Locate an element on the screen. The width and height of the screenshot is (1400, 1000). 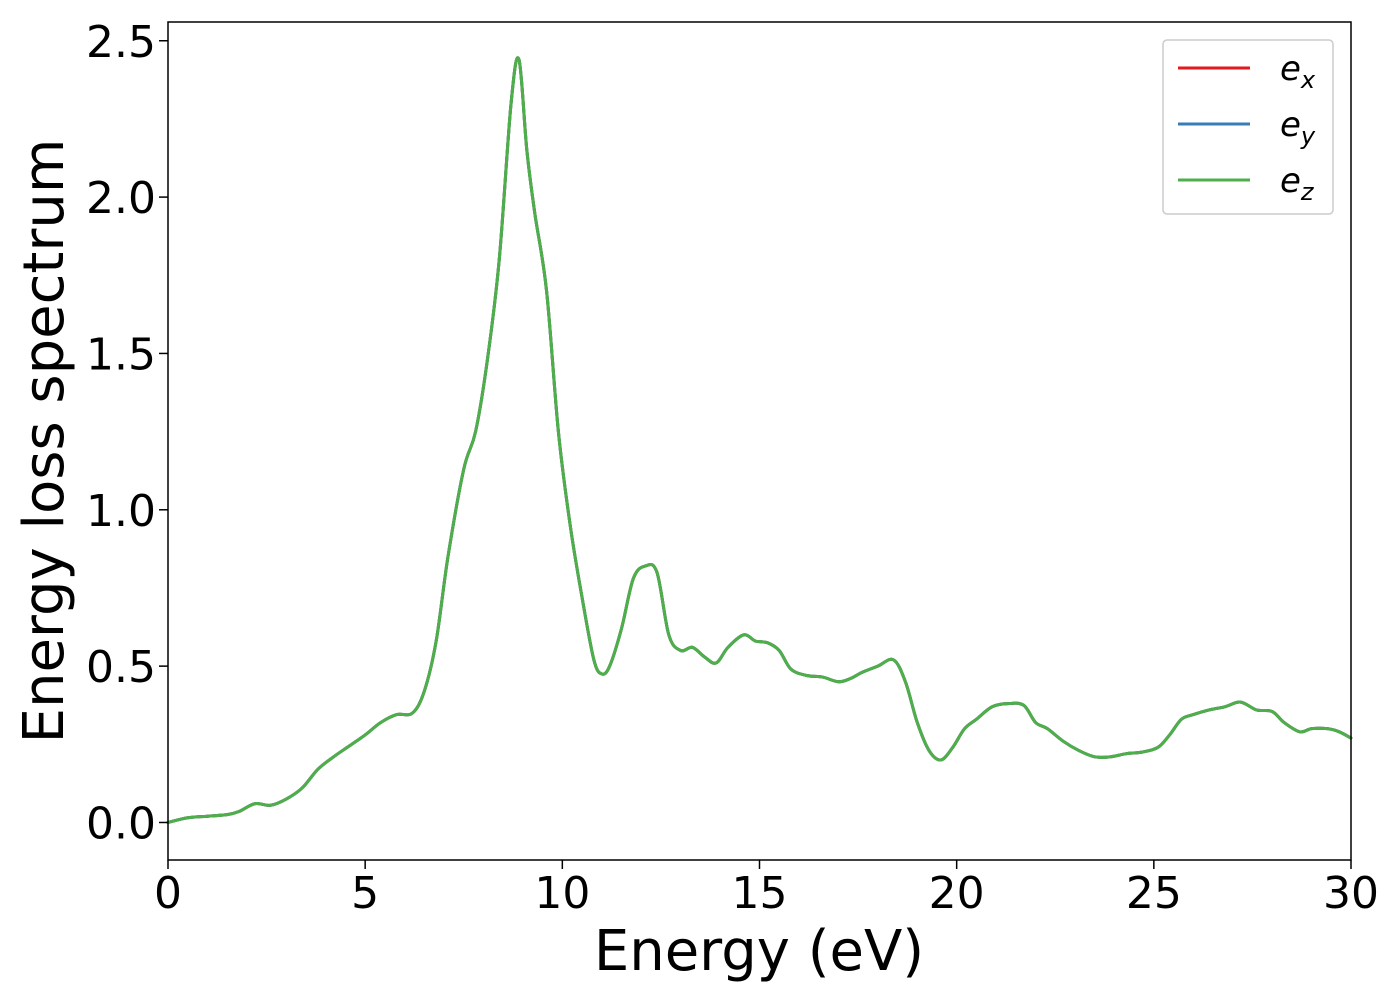
legend-box is located at coordinates (1248, 127).